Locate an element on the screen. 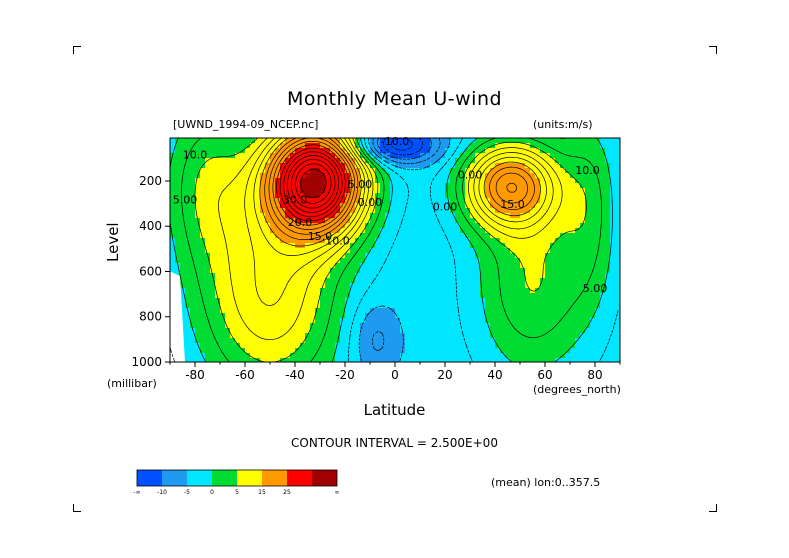 This screenshot has height=558, width=789. colorbar-frame is located at coordinates (237, 478).